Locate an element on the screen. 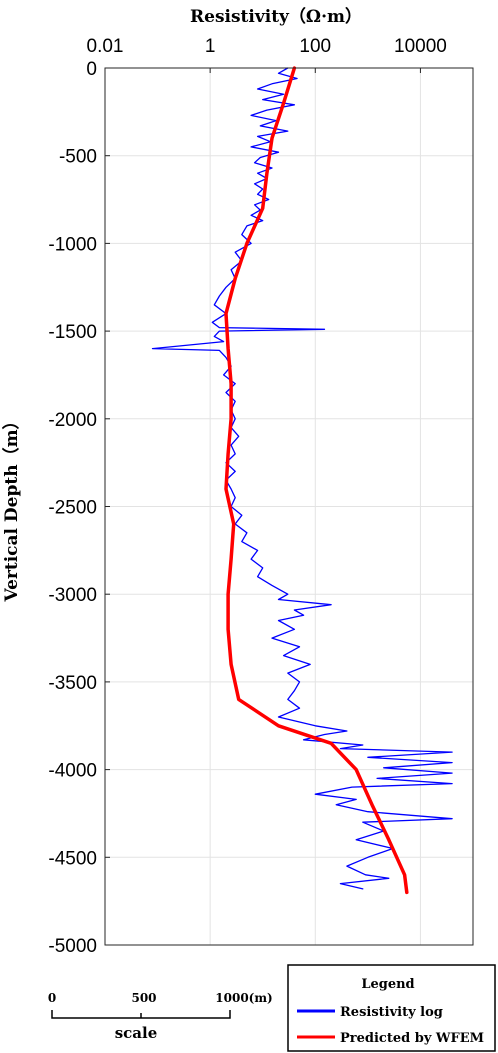 This screenshot has height=1053, width=498. x-axis-label: Resistivity（Ω·m） is located at coordinates (276, 16).